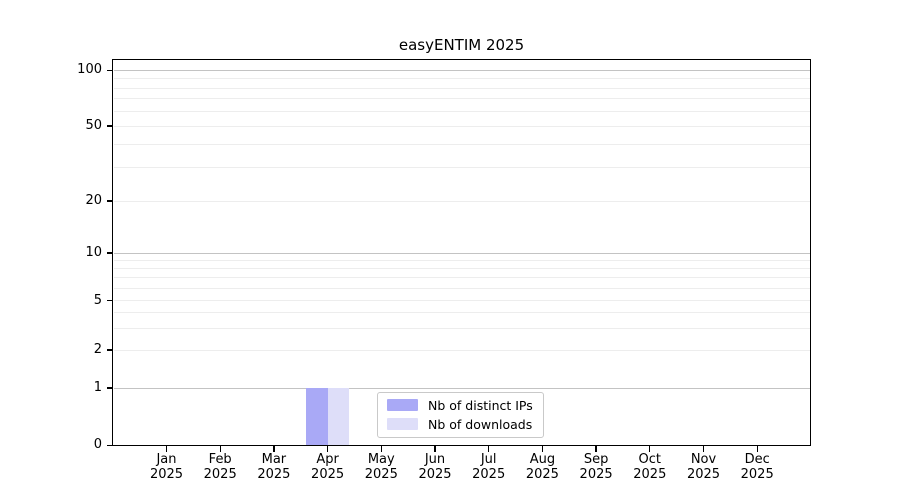 The width and height of the screenshot is (900, 500). I want to click on legend-label-0: Nb of distinct IPs, so click(480, 405).